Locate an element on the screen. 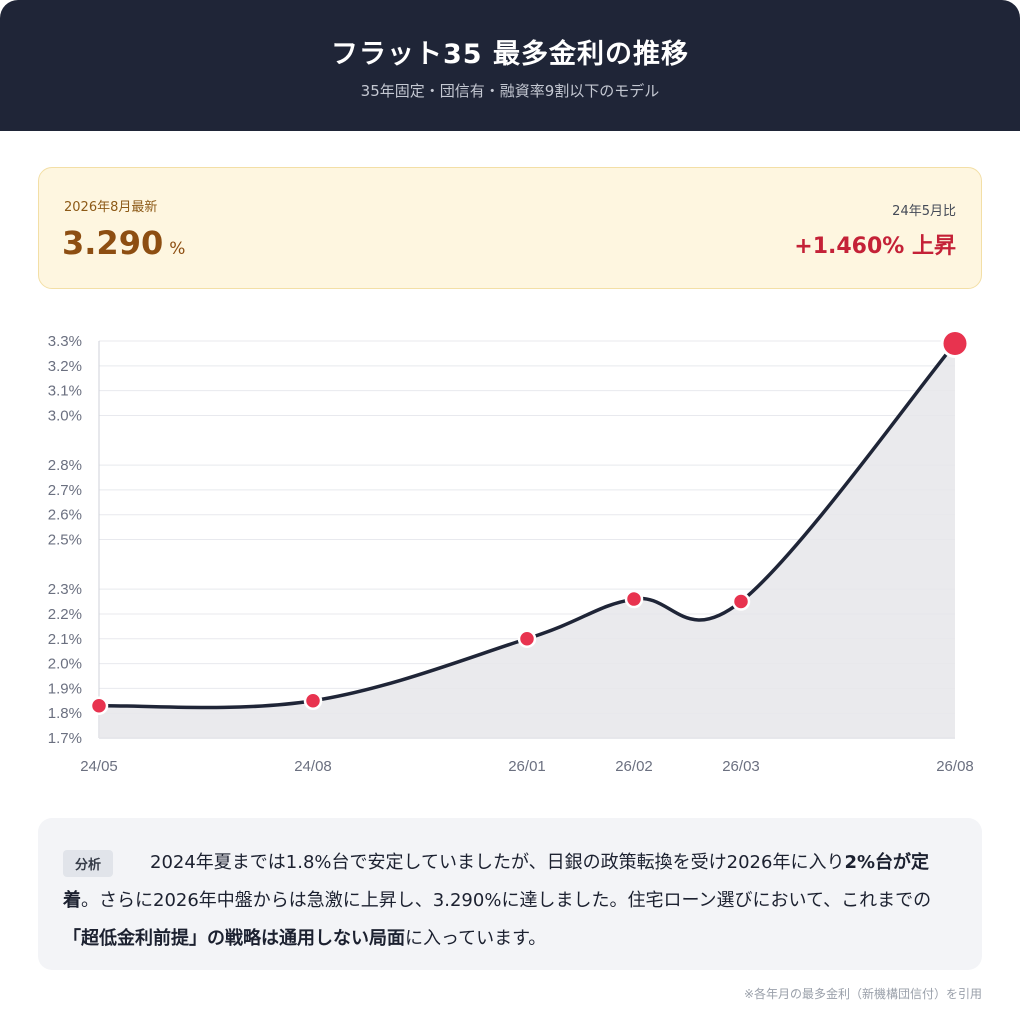 This screenshot has height=1024, width=1020. y-tick-label: 2.1% is located at coordinates (65, 639).